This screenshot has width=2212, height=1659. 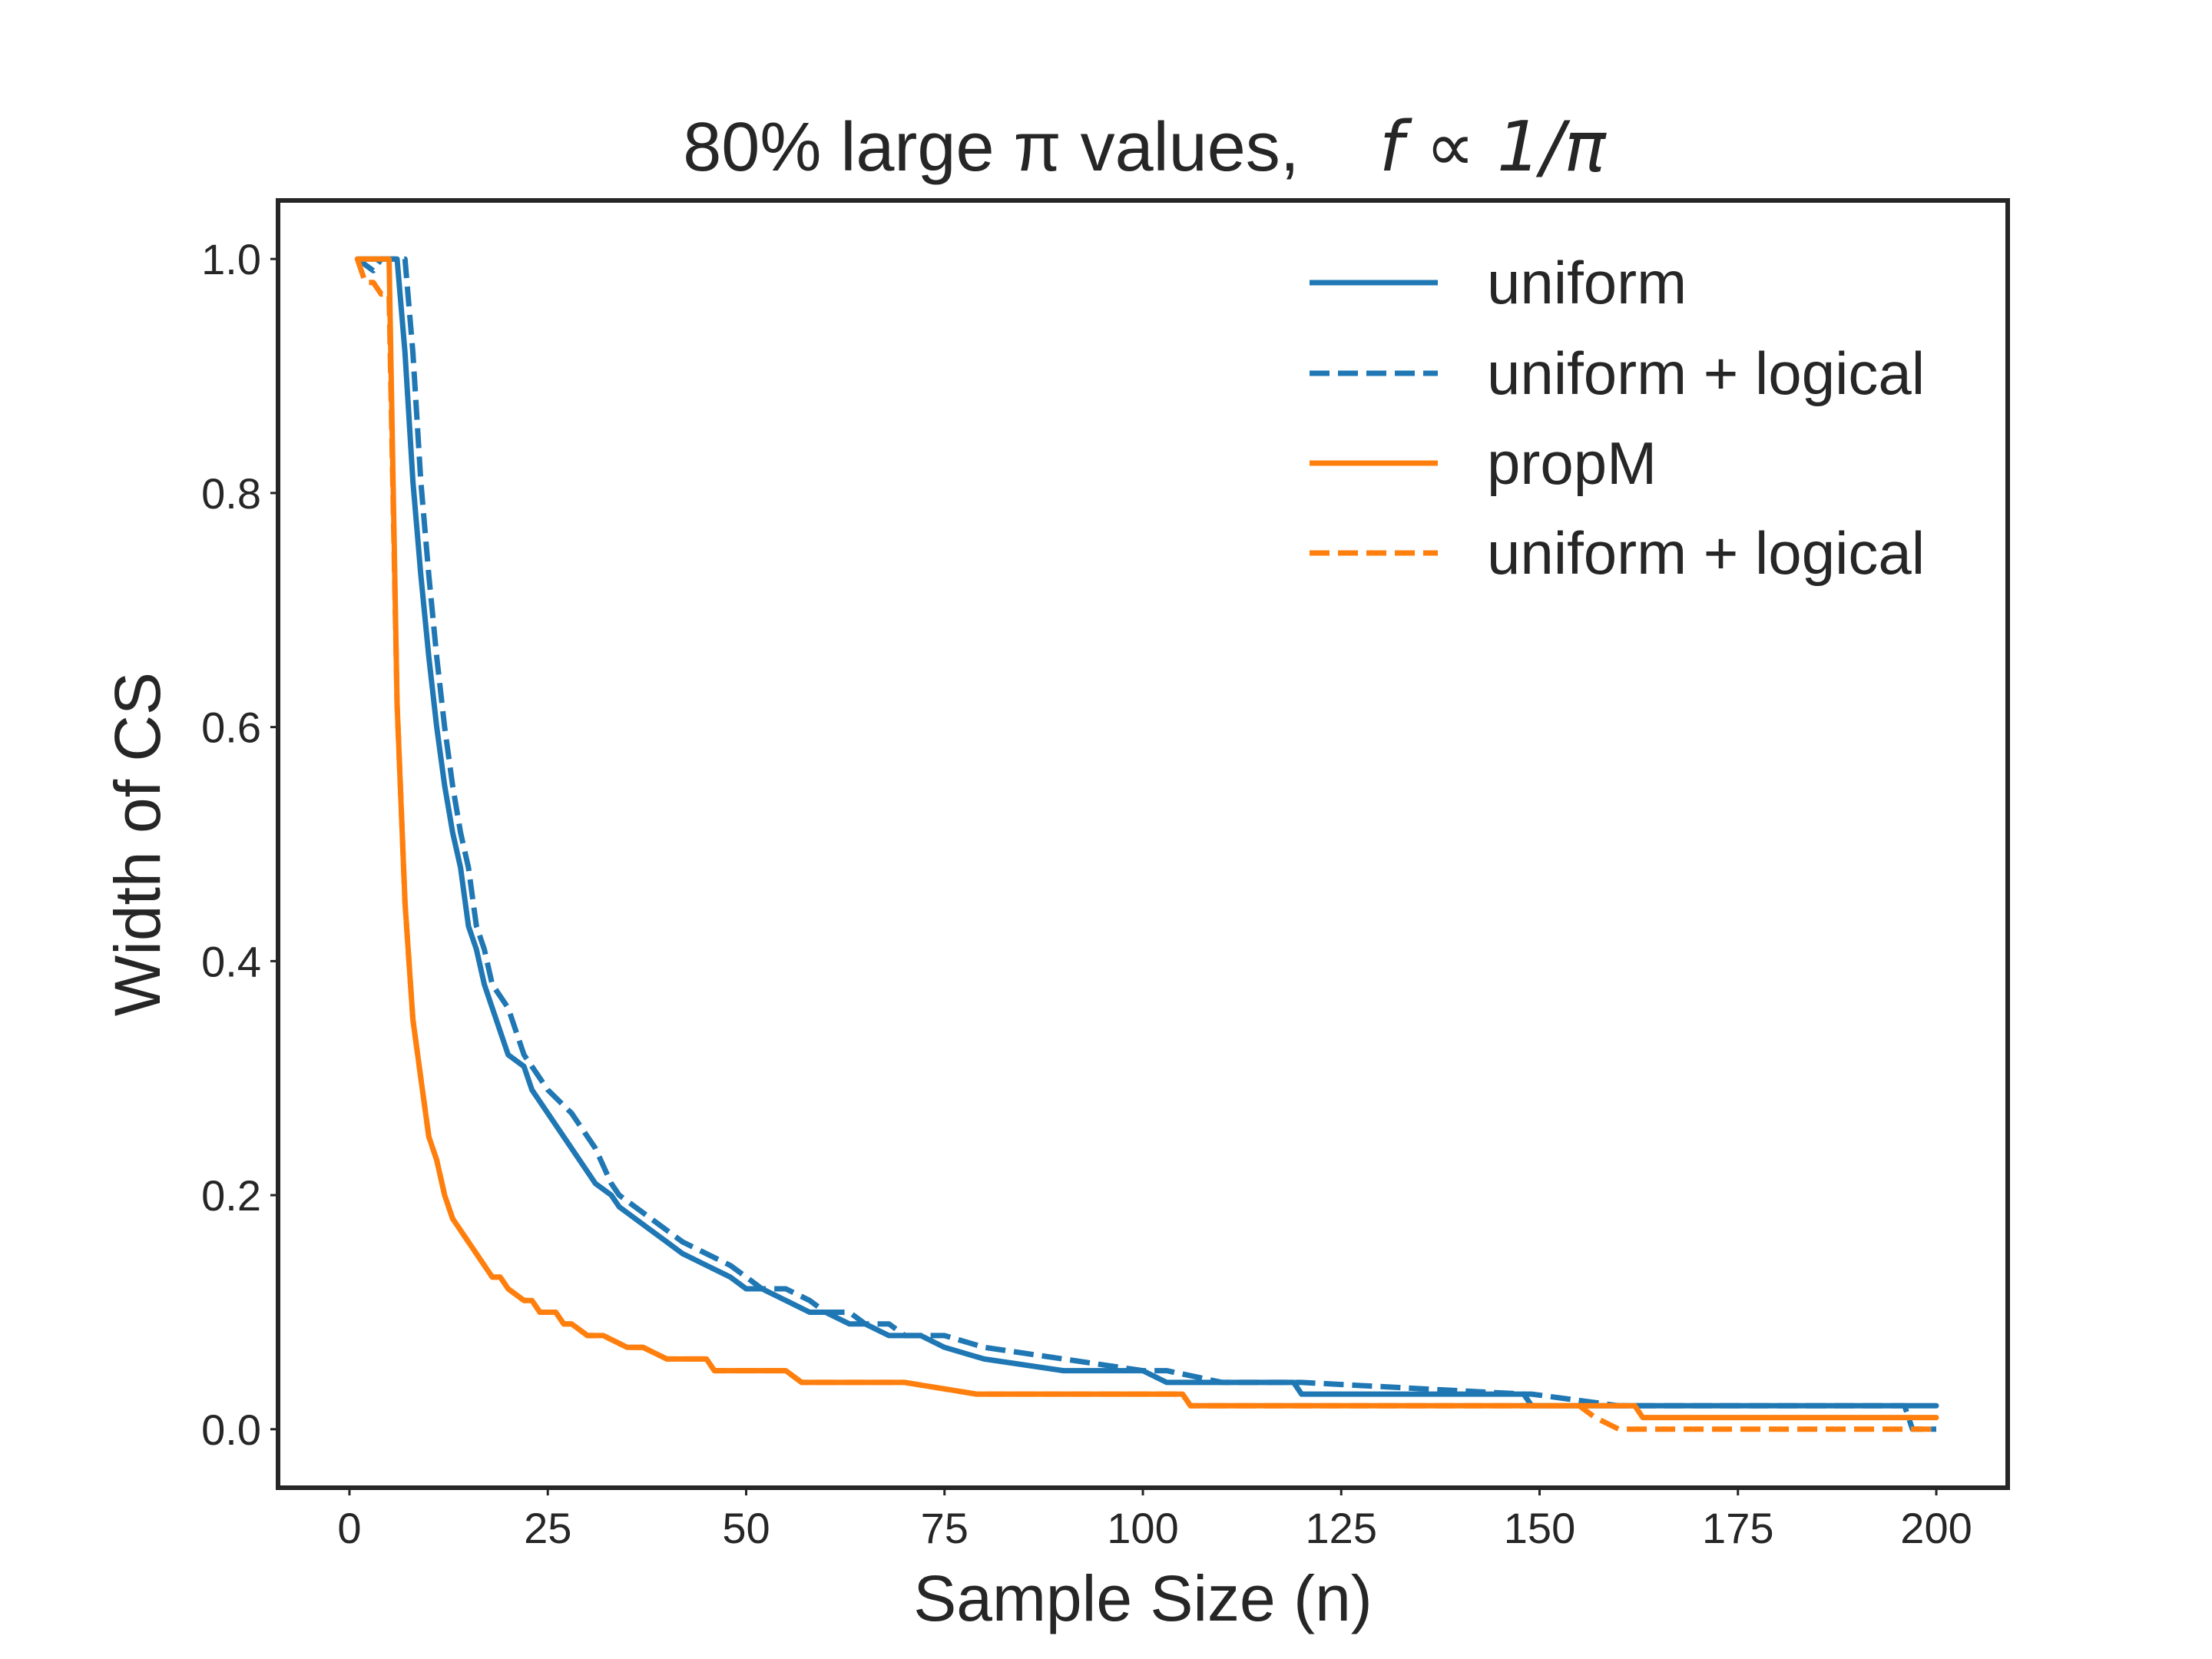 What do you see at coordinates (1483, 463) in the screenshot?
I see `legend-entry: propM` at bounding box center [1483, 463].